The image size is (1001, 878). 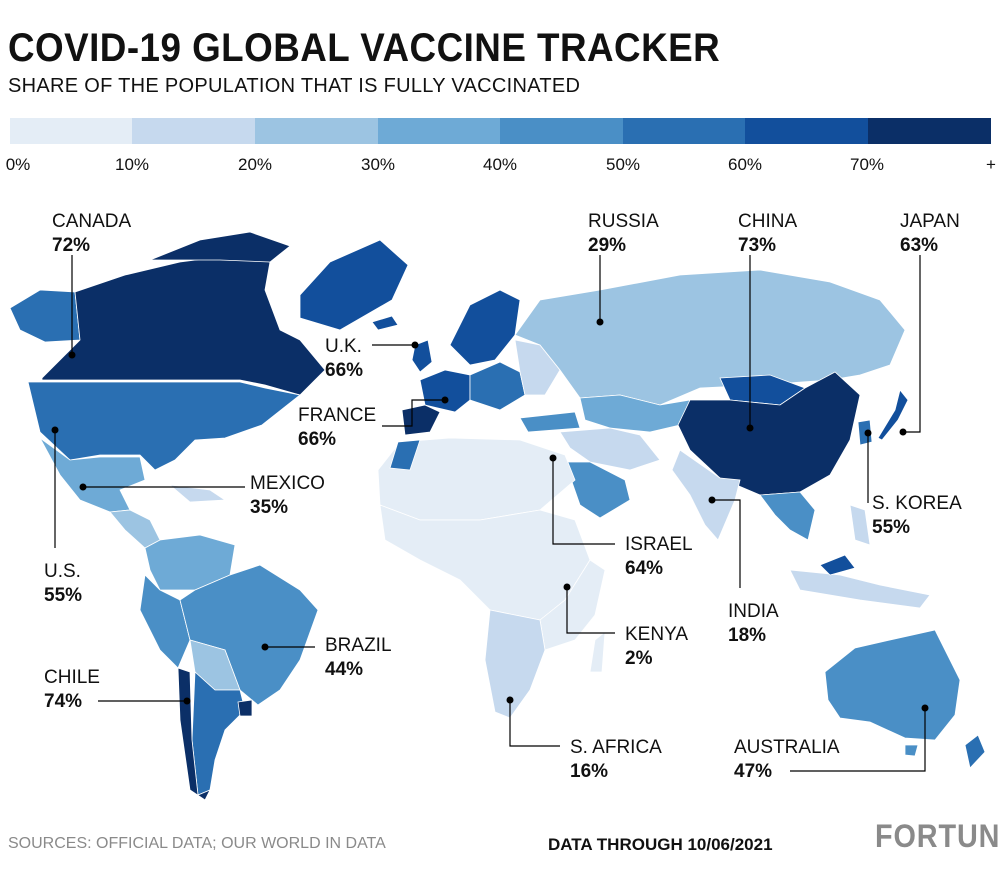 What do you see at coordinates (45, 316) in the screenshot?
I see `region-alaska` at bounding box center [45, 316].